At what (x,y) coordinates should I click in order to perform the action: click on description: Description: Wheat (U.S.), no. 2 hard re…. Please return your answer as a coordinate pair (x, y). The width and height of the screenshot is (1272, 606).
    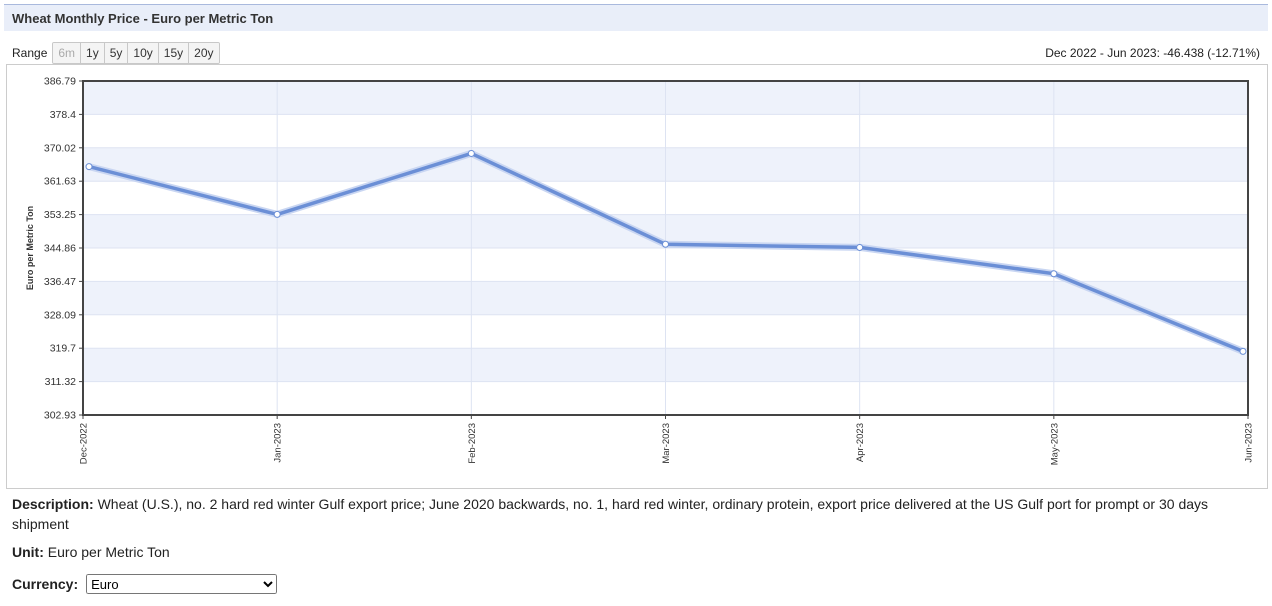
    Looking at the image, I should click on (627, 514).